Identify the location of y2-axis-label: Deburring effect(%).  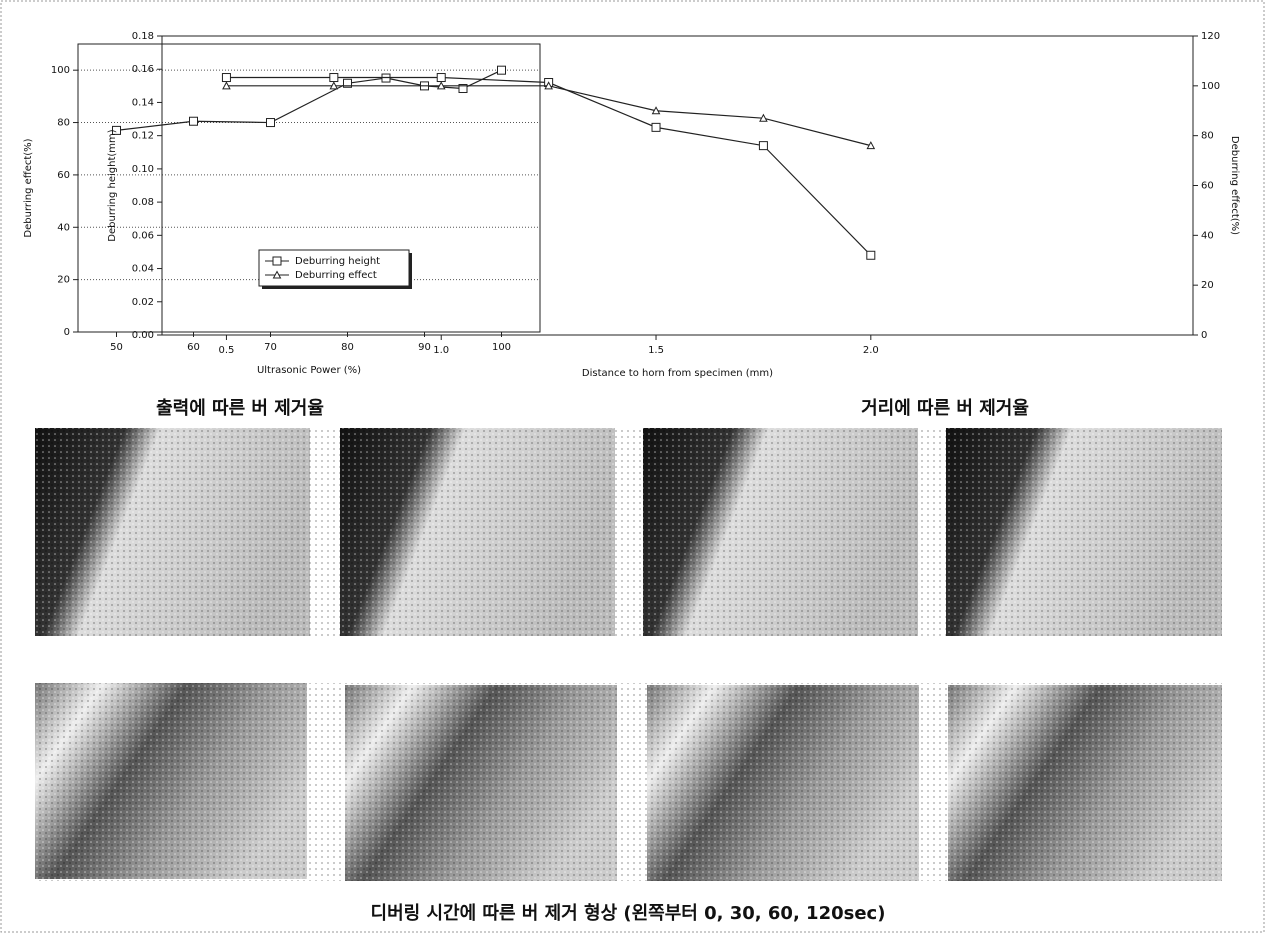
(1234, 185).